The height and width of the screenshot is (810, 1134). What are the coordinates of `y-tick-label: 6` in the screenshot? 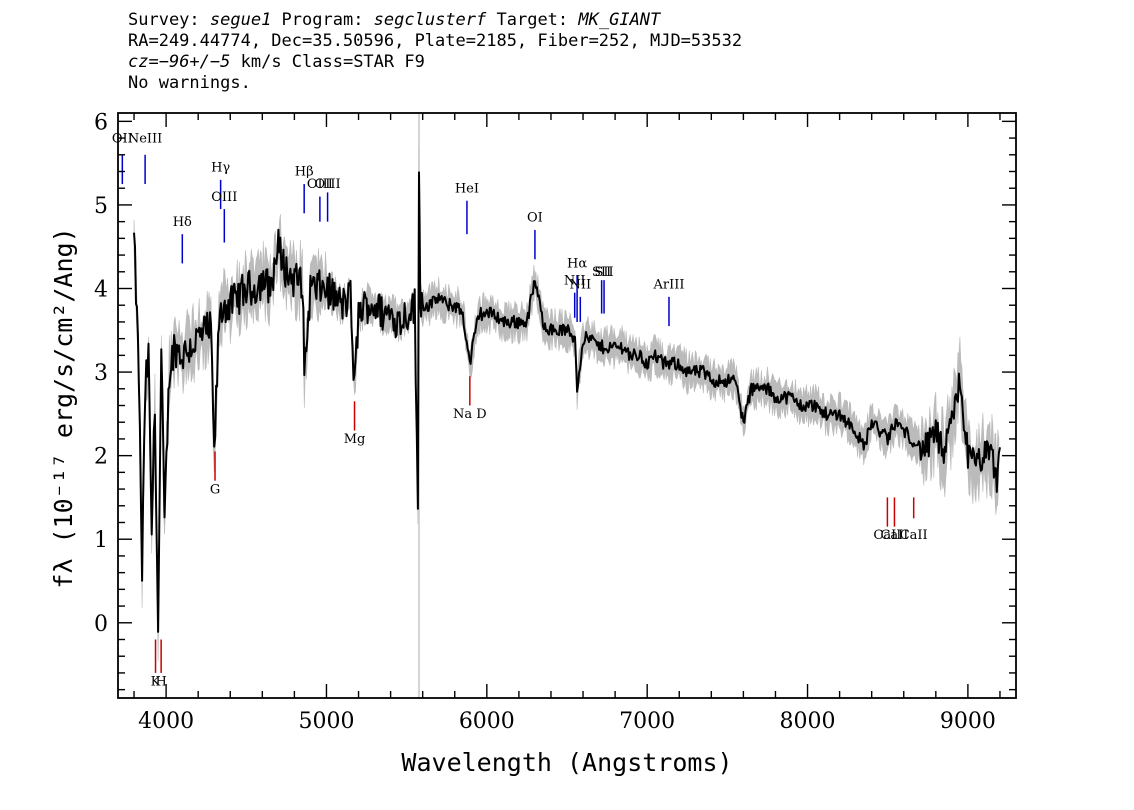 It's located at (101, 122).